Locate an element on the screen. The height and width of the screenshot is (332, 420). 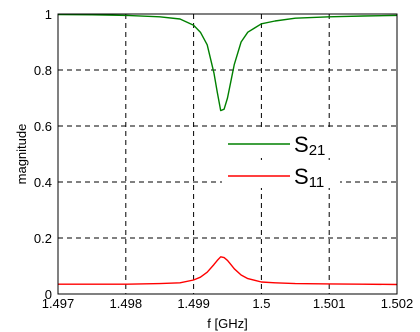
x-tick-label: 1.498 is located at coordinates (126, 303).